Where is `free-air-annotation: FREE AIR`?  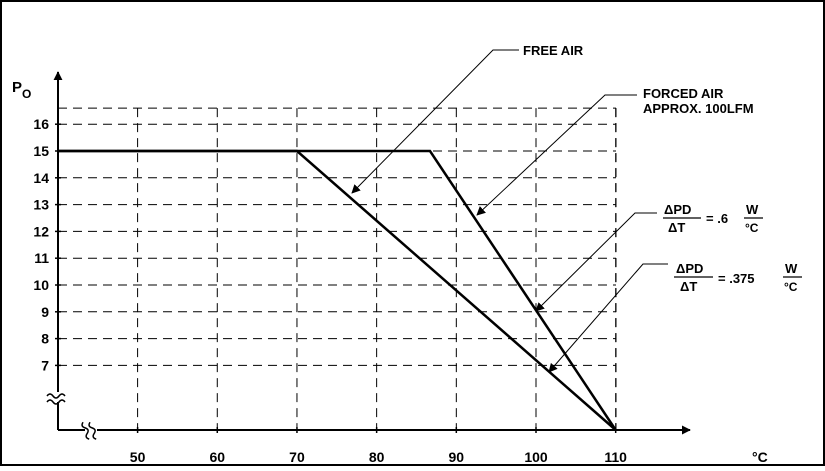
free-air-annotation: FREE AIR is located at coordinates (467, 118).